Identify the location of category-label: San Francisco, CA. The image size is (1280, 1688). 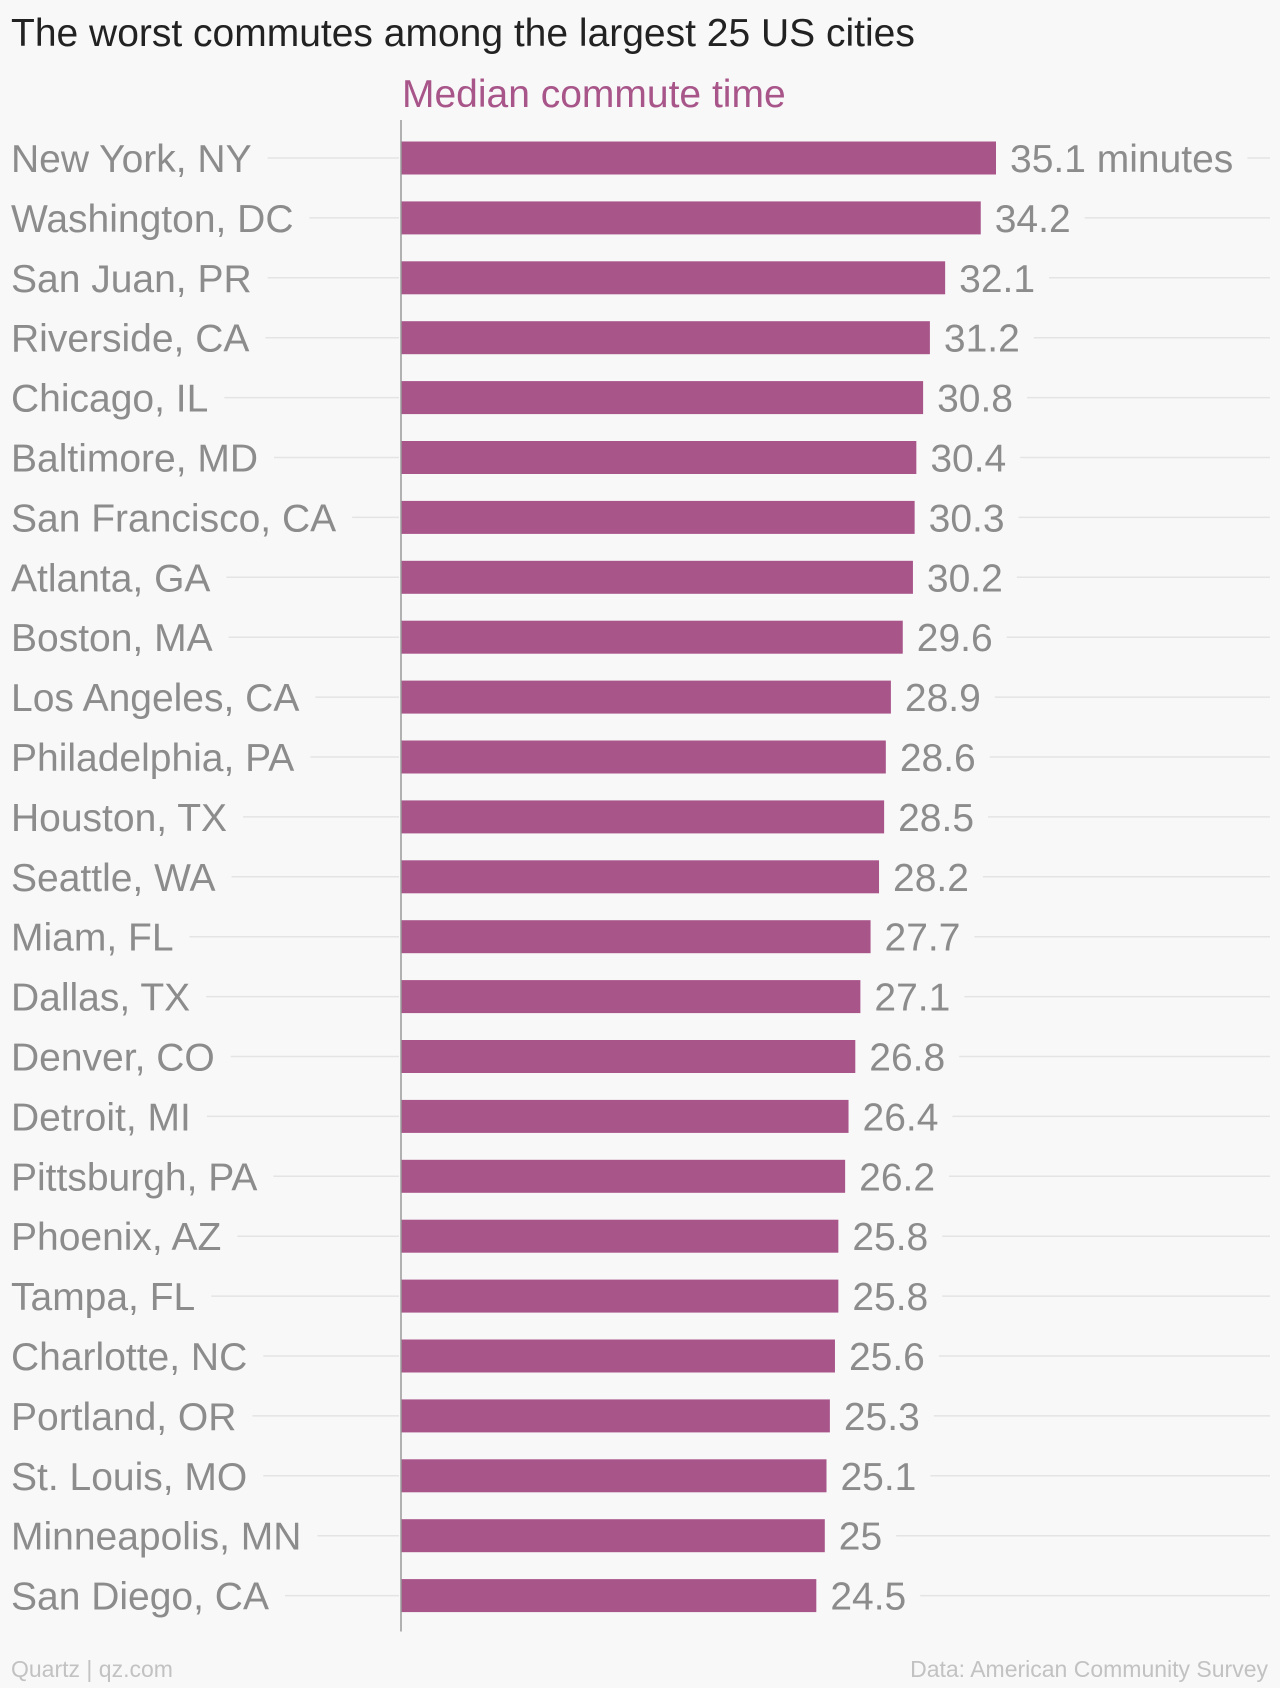
(173, 518).